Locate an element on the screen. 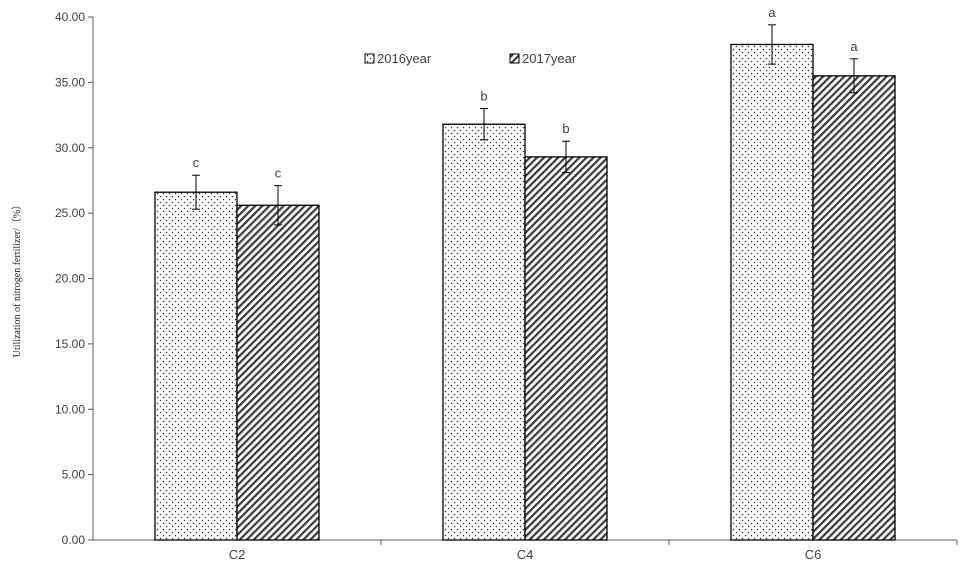  bar-2016year-C4 is located at coordinates (484, 332).